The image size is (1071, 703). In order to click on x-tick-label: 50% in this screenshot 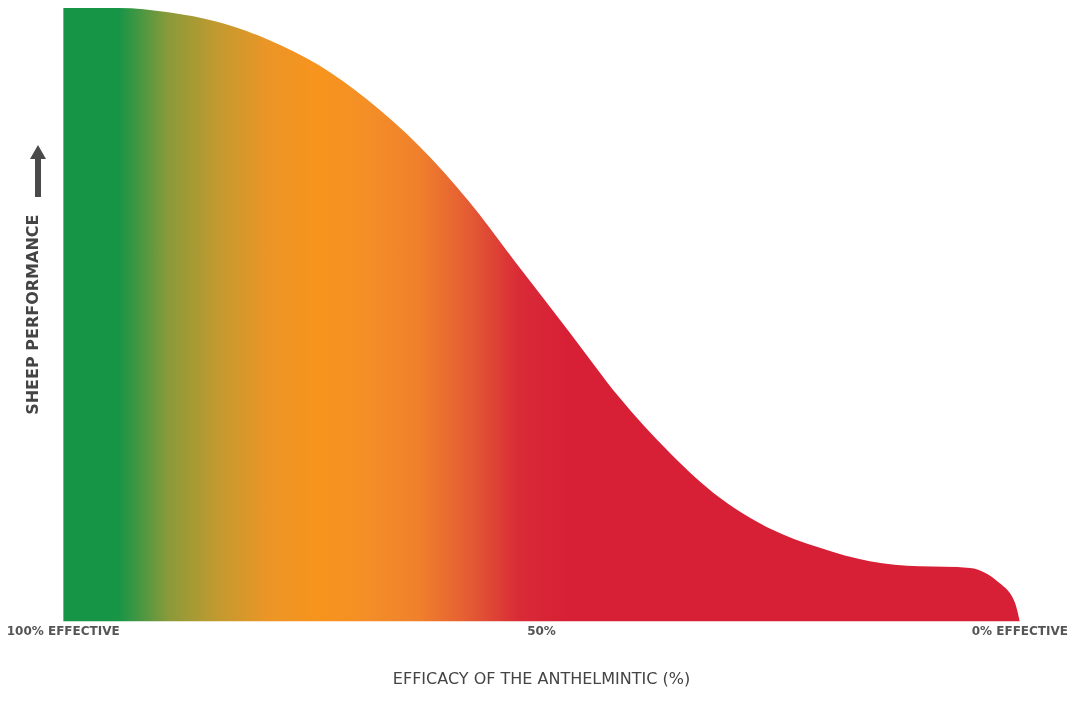, I will do `click(541, 630)`.